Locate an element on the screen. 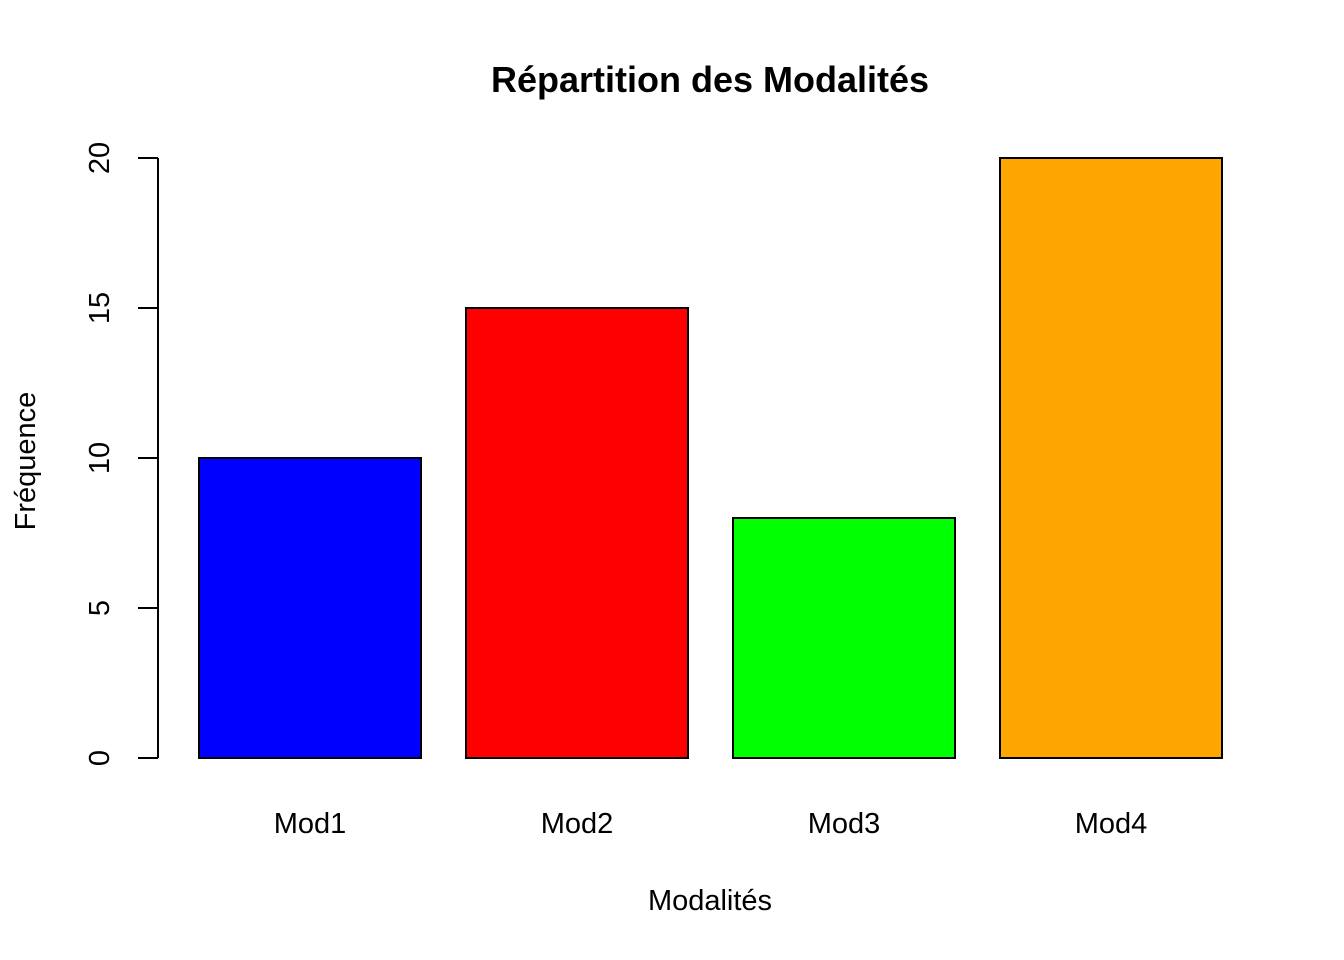  x-axis-label: Modalités is located at coordinates (710, 901).